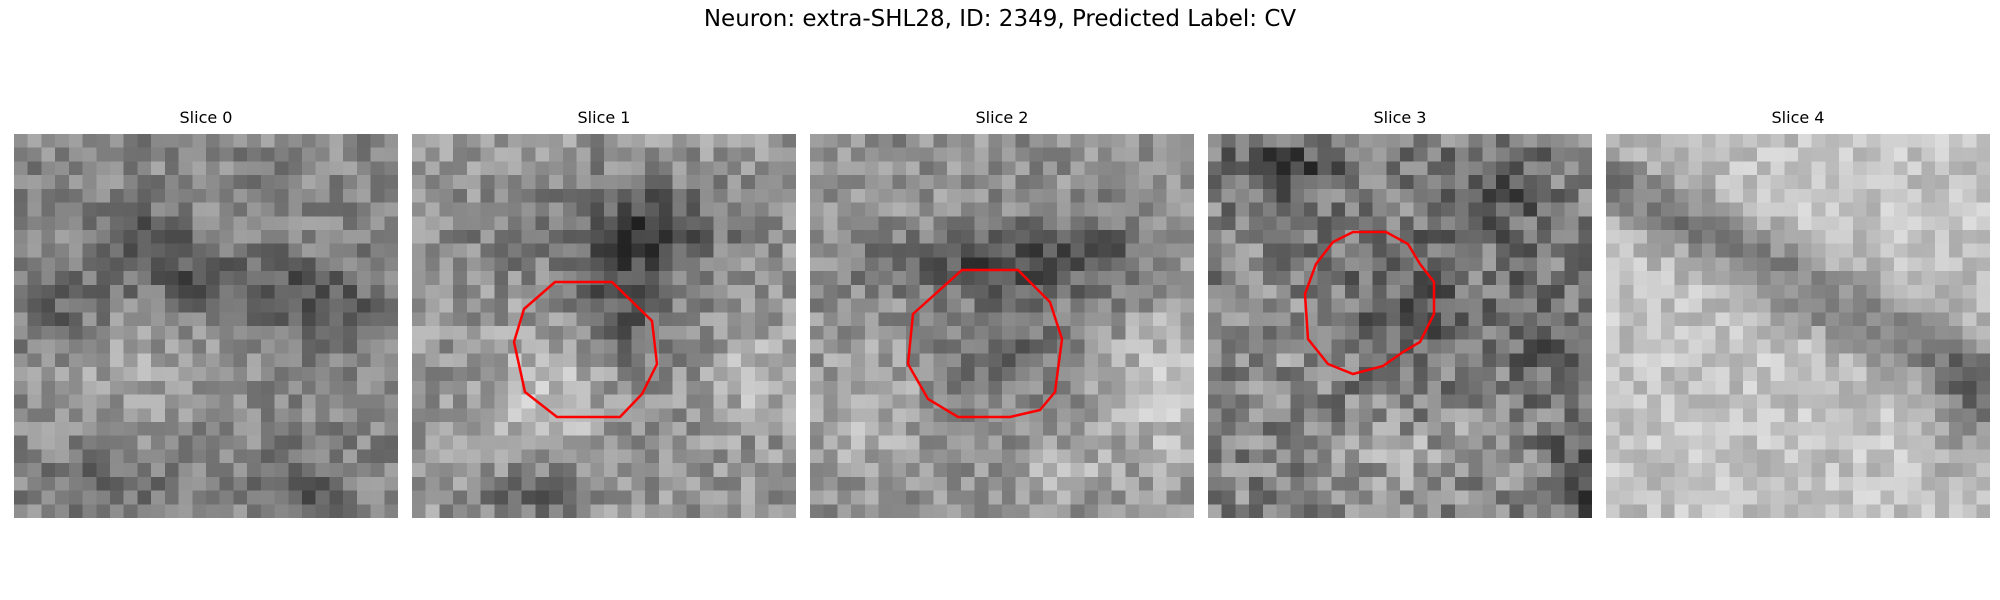 This screenshot has height=600, width=2000. Describe the element at coordinates (1002, 117) in the screenshot. I see `slice-title-2: Slice 2` at that location.